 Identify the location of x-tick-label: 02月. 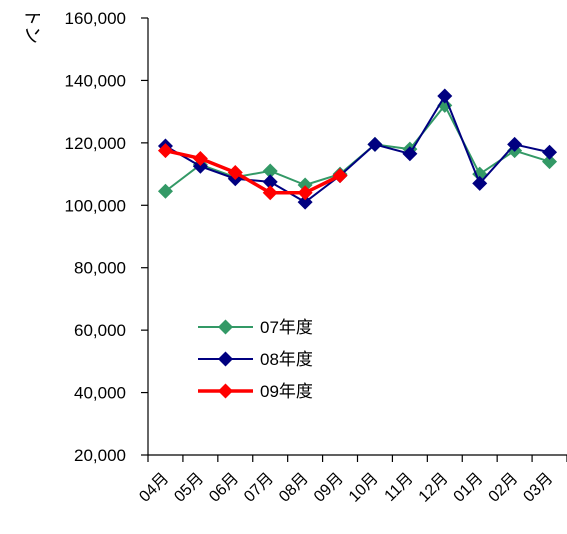
(504, 488).